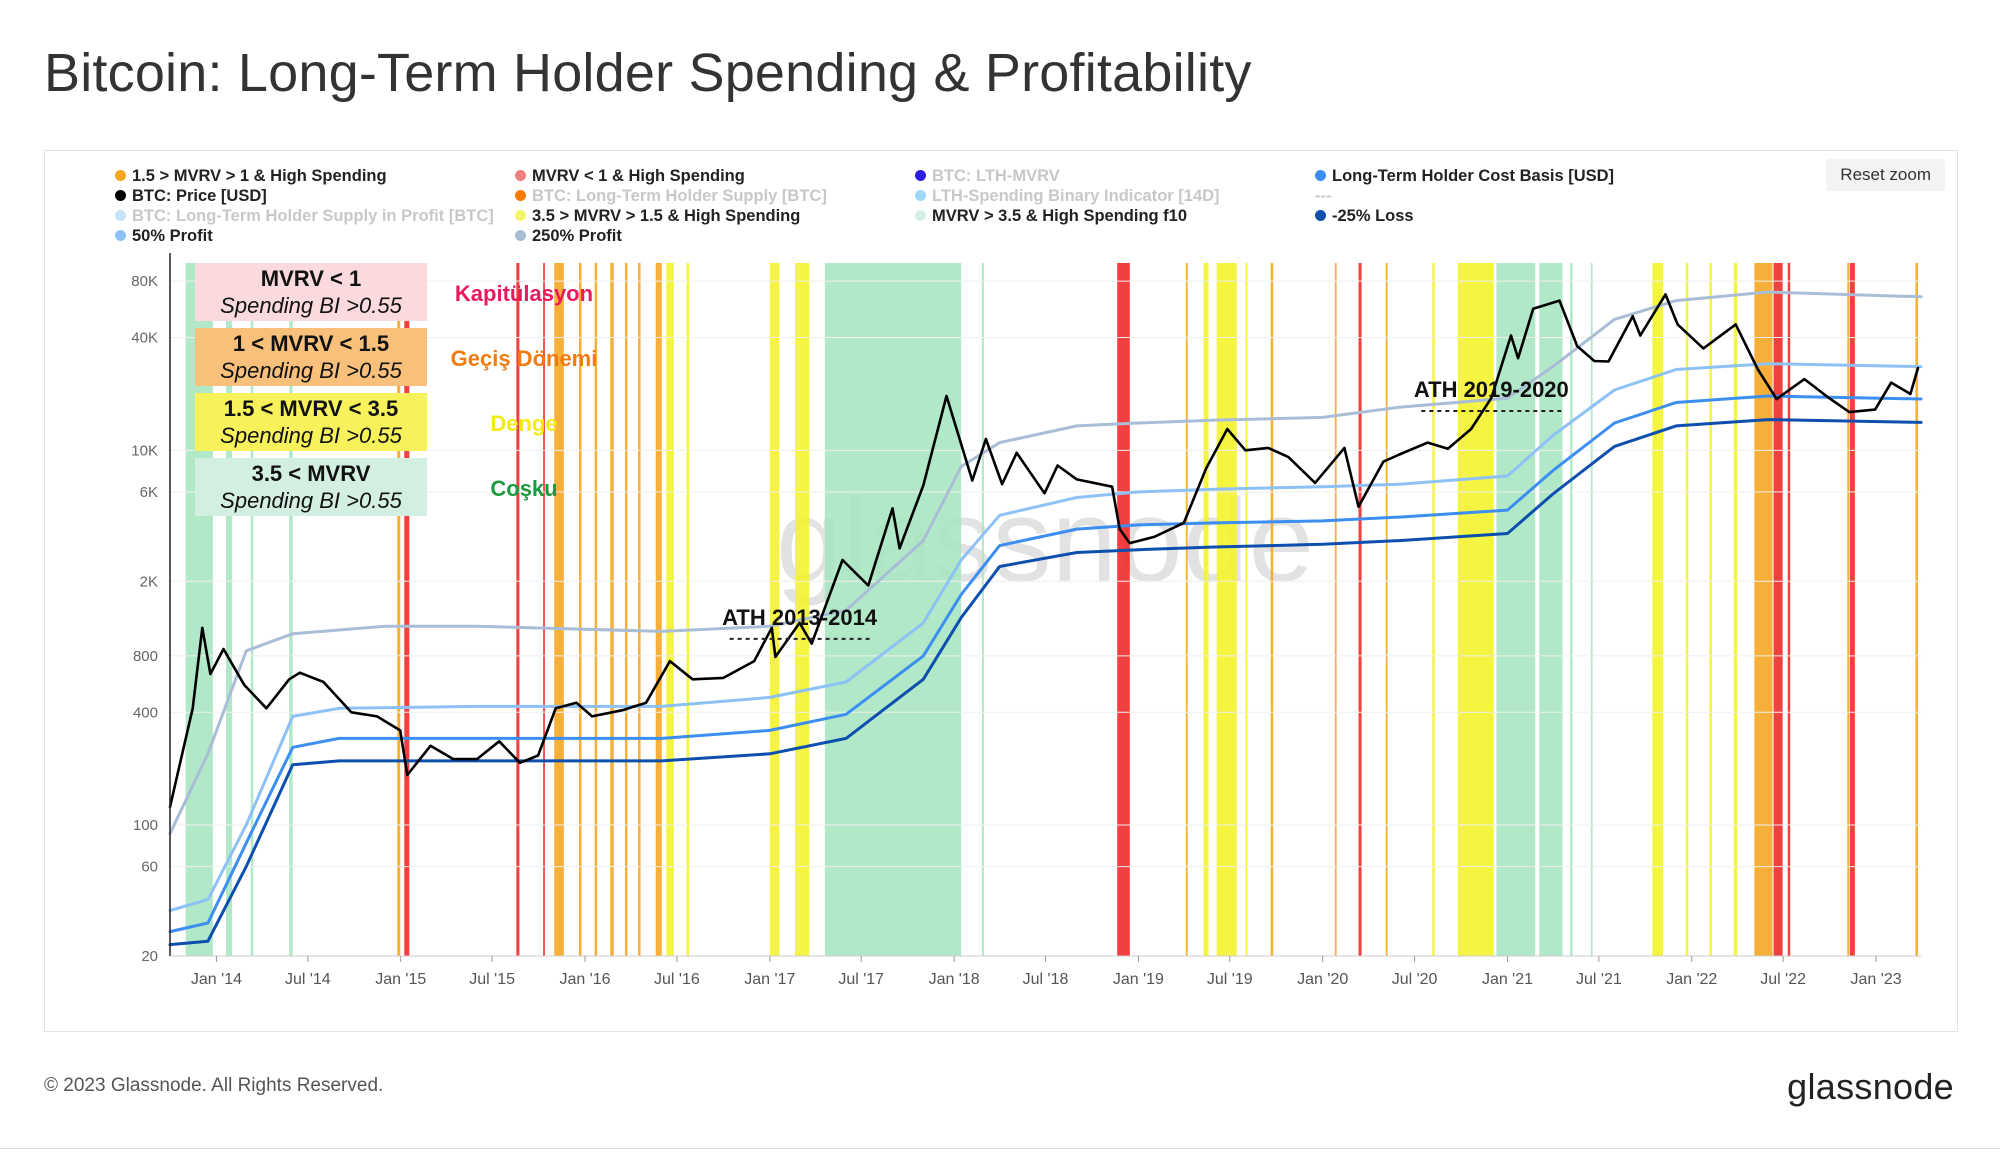 The height and width of the screenshot is (1154, 2000). What do you see at coordinates (1783, 979) in the screenshot?
I see `x-tick-label: Jul '22` at bounding box center [1783, 979].